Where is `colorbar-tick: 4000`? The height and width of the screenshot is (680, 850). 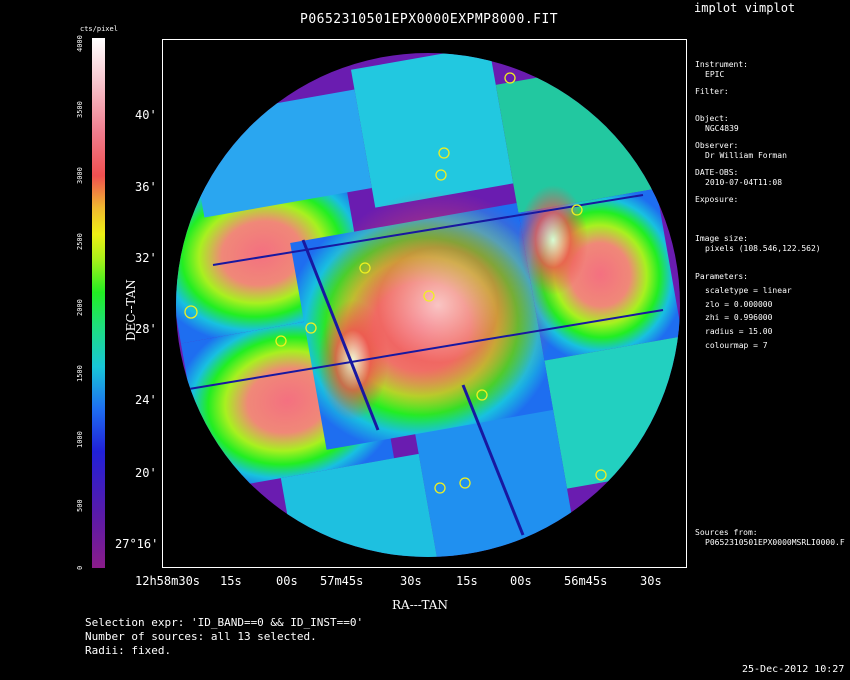 colorbar-tick: 4000 is located at coordinates (80, 43).